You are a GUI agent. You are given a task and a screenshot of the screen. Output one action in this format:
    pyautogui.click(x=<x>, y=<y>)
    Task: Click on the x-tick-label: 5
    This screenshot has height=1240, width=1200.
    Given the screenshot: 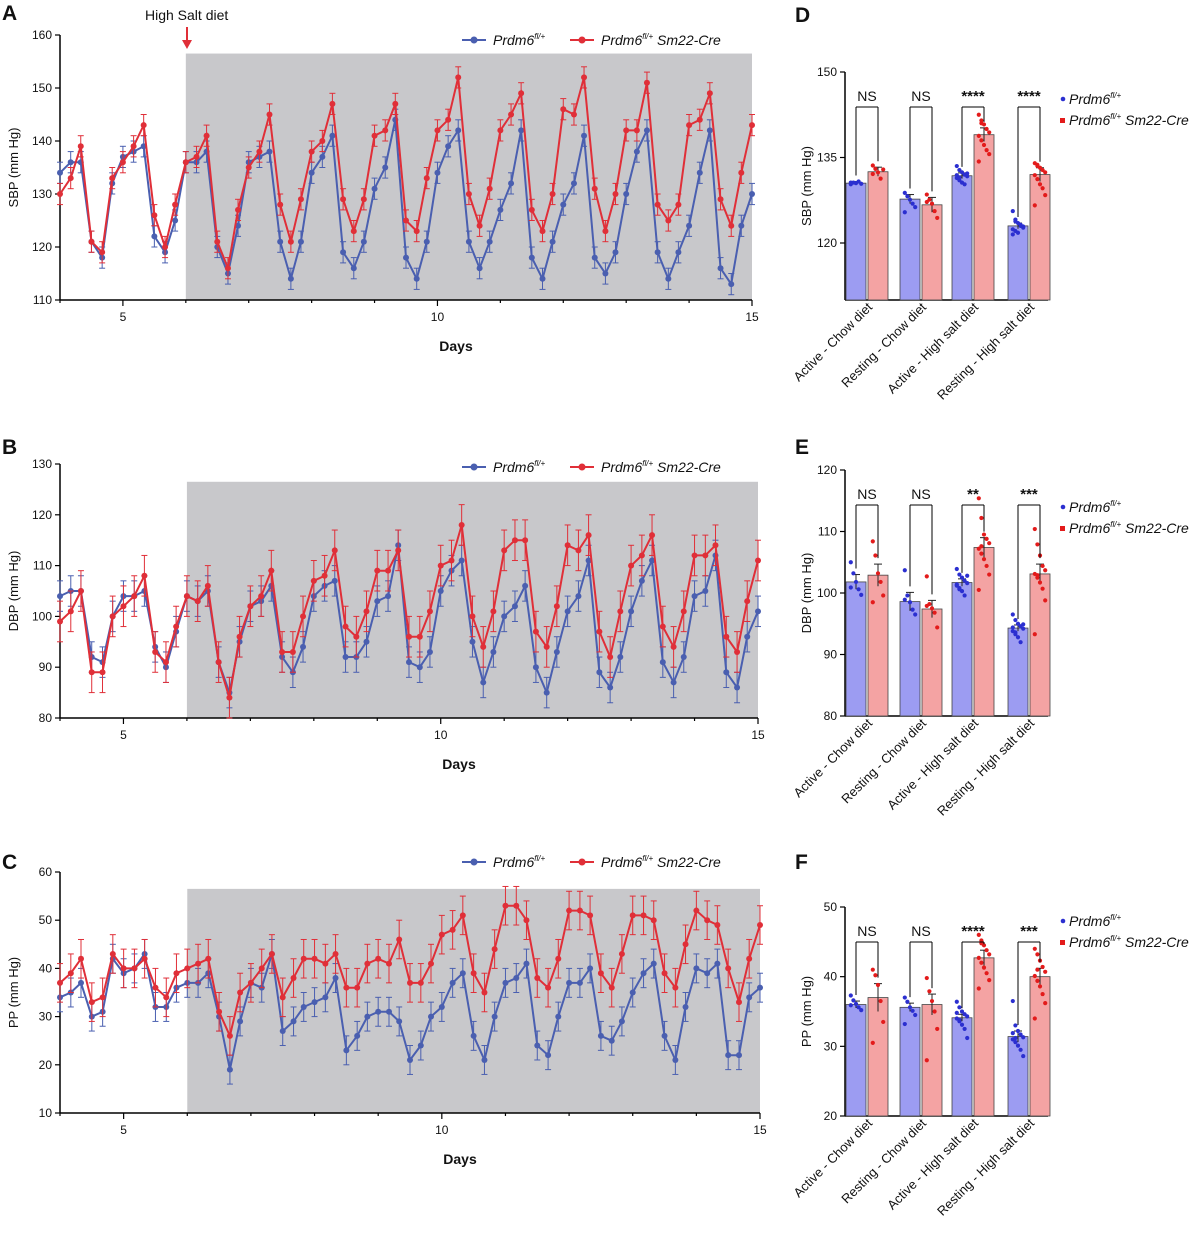 What is the action you would take?
    pyautogui.click(x=123, y=735)
    